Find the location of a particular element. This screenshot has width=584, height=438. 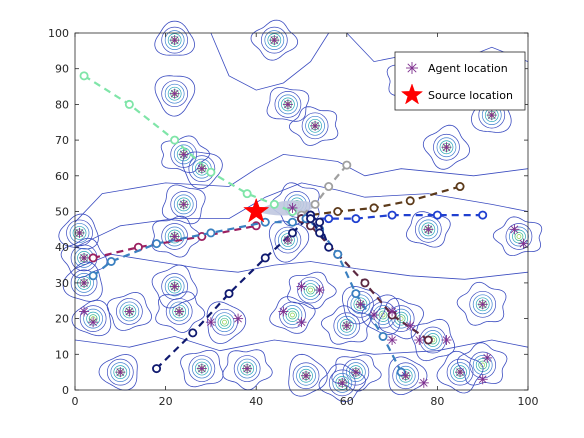

legend-asterisk is located at coordinates (412, 68).